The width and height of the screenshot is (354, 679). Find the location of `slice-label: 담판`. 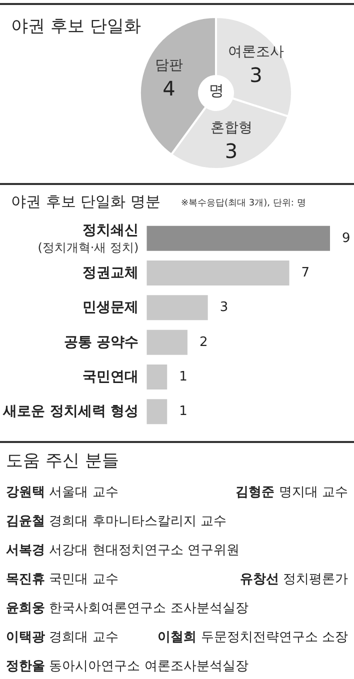

slice-label: 담판 is located at coordinates (168, 66).